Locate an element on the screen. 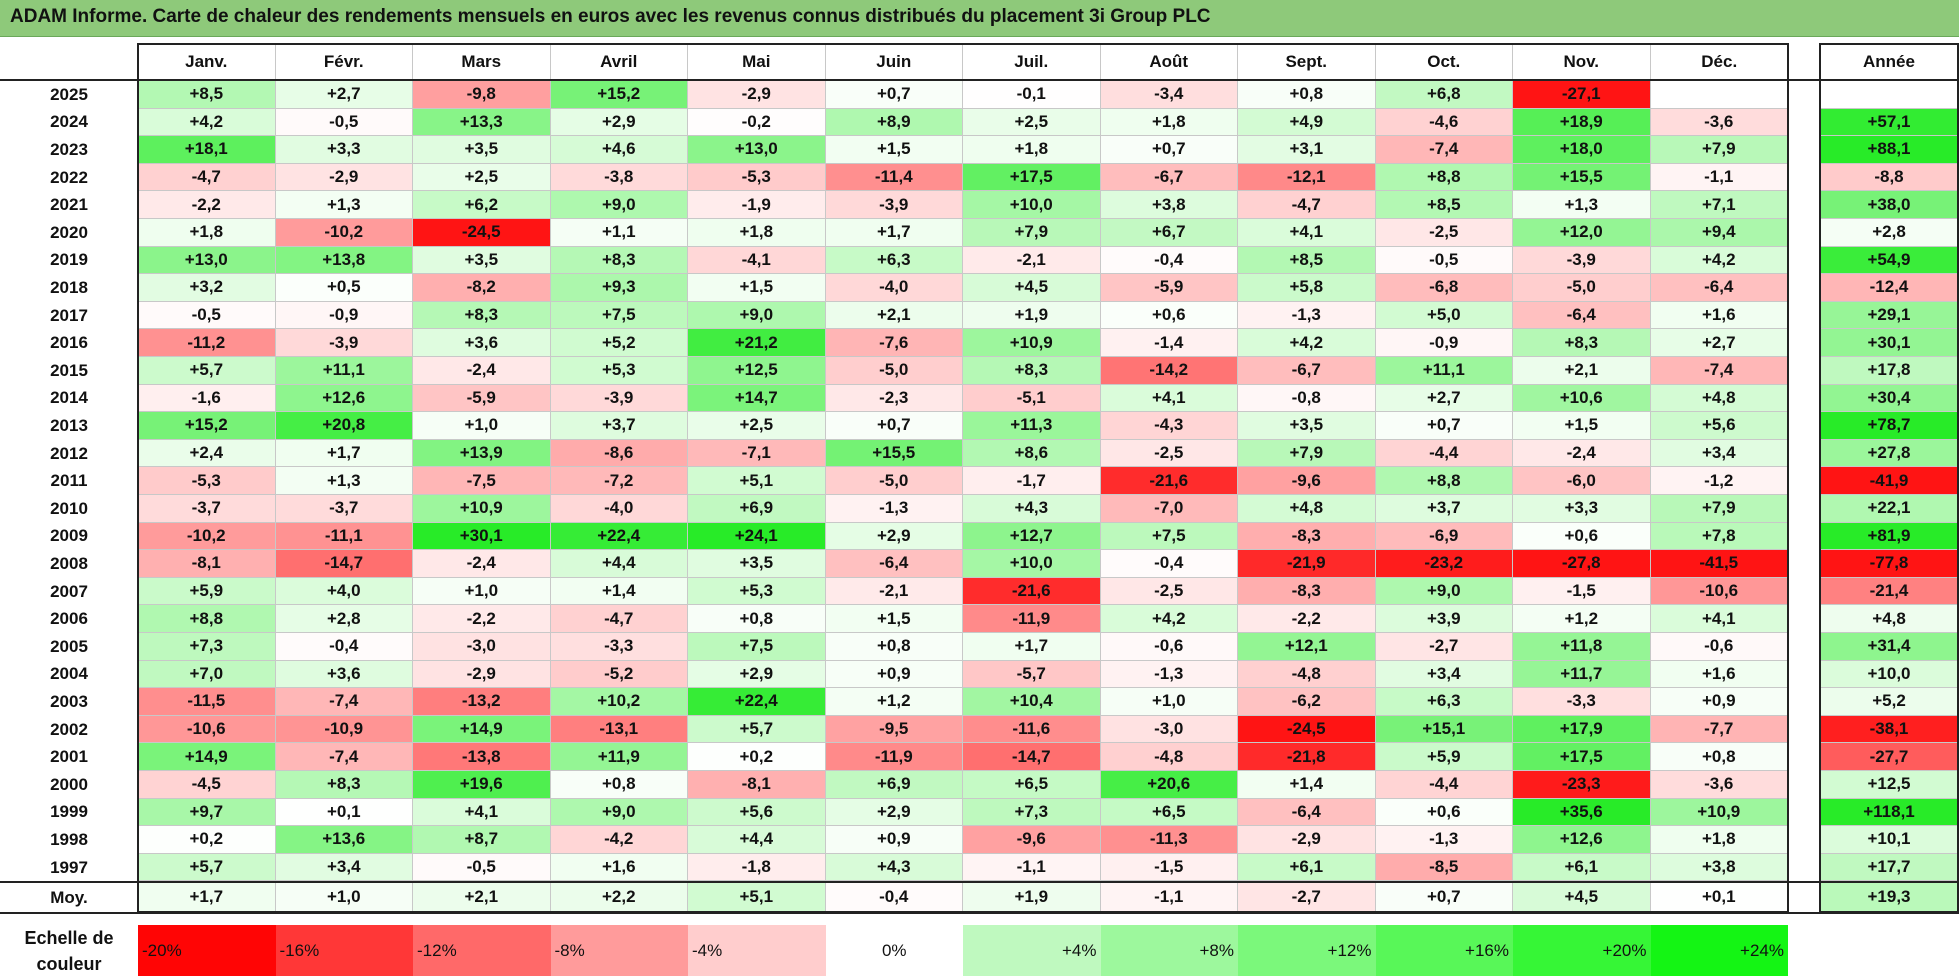 The width and height of the screenshot is (1959, 978). heatmap-cell: -5,7 is located at coordinates (1032, 674).